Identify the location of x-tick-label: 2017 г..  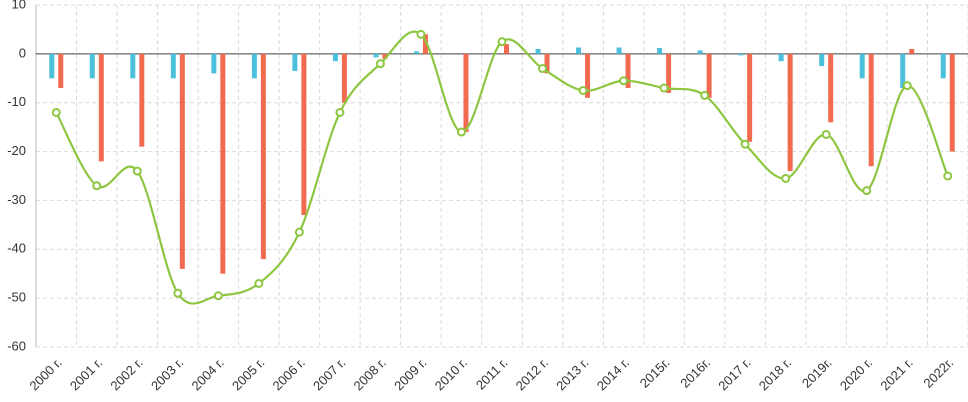
(734, 374).